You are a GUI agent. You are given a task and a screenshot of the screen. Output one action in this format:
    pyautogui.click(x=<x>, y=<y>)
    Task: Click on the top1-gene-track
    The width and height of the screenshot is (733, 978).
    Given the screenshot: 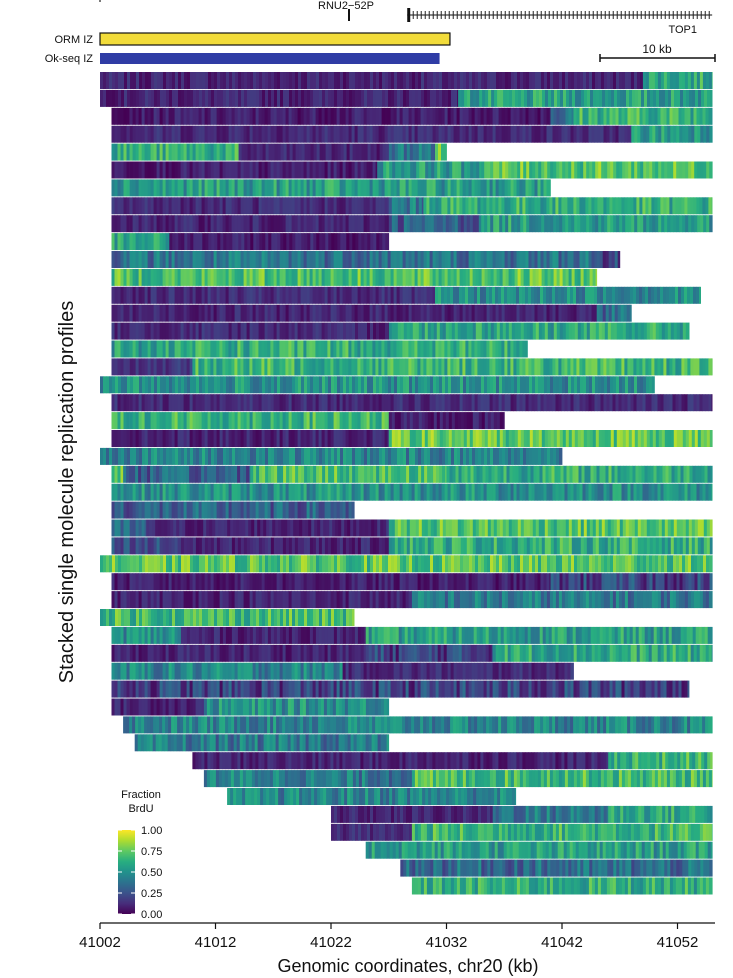 What is the action you would take?
    pyautogui.click(x=560, y=15)
    